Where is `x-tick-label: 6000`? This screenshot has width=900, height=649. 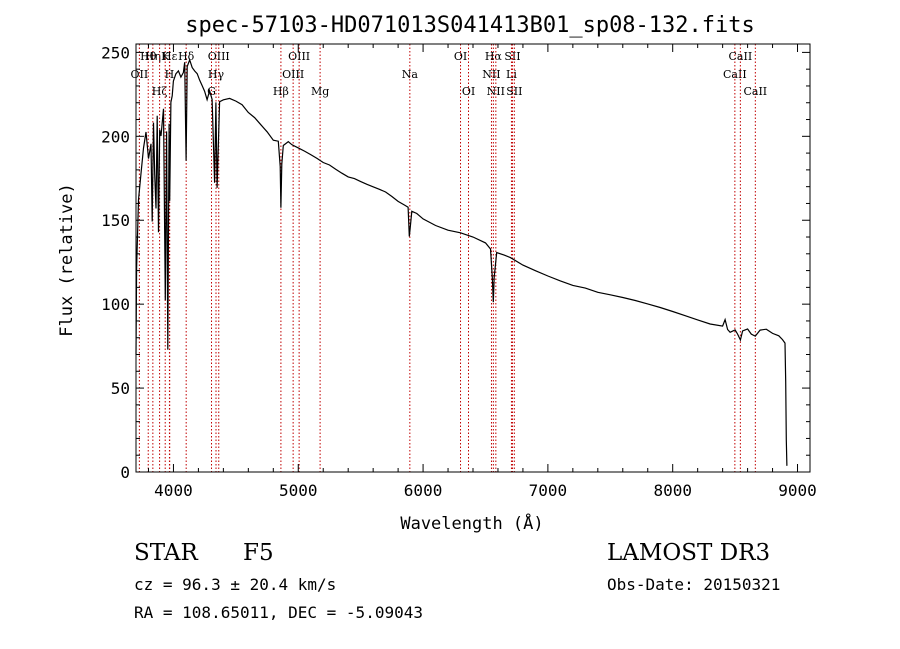
x-tick-label: 6000 is located at coordinates (423, 490).